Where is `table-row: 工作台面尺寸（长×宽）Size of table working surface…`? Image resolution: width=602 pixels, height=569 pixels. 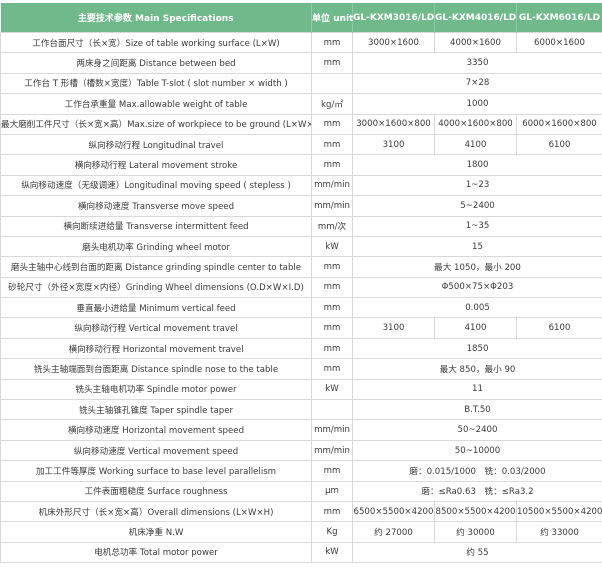
table-row: 工作台面尺寸（长×宽）Size of table working surface… is located at coordinates (301, 43).